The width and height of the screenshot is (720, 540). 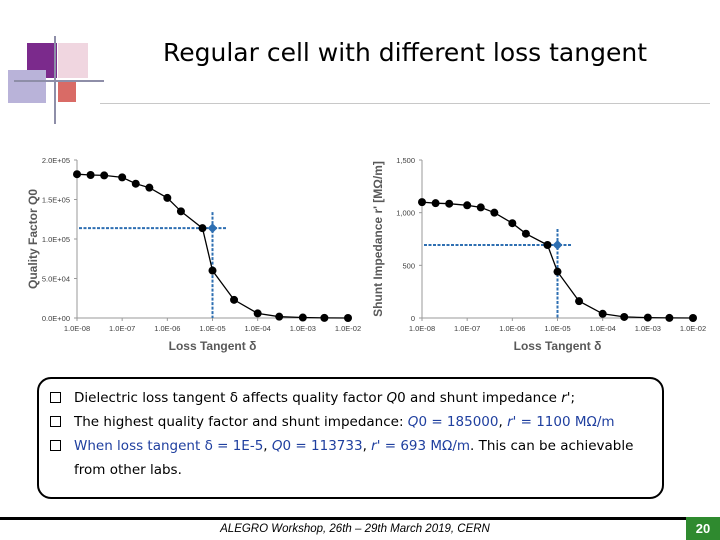 What do you see at coordinates (27, 86) in the screenshot?
I see `decor-lavender-square` at bounding box center [27, 86].